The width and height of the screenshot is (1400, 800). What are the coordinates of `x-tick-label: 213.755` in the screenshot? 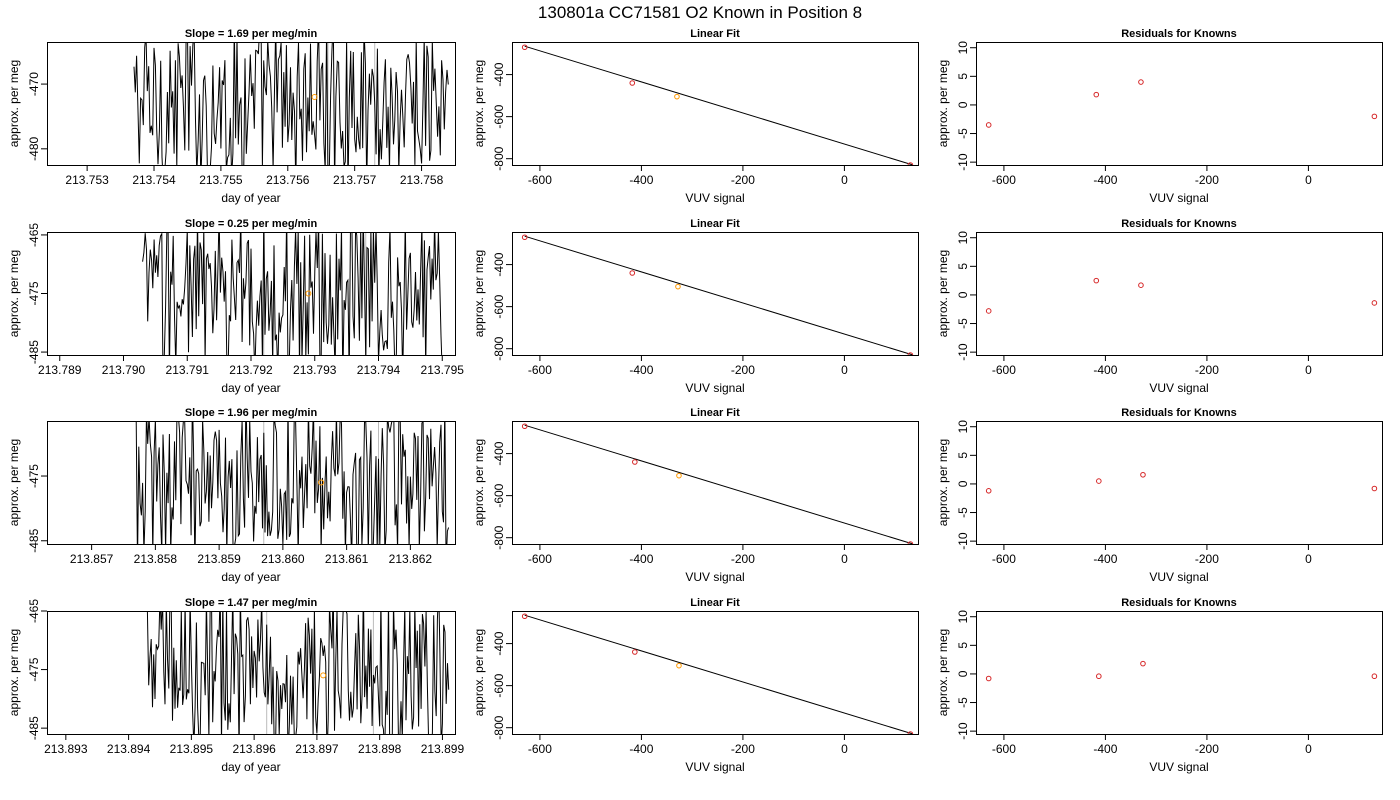 It's located at (221, 180).